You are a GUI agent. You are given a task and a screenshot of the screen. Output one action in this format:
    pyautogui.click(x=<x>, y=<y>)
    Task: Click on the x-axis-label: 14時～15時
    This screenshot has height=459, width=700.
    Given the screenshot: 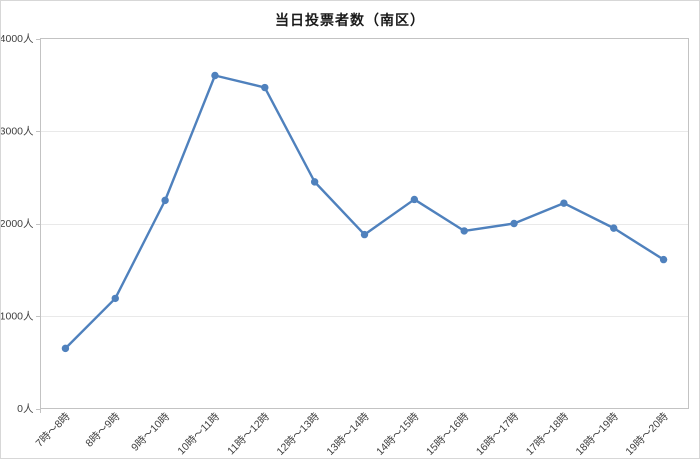 What is the action you would take?
    pyautogui.click(x=398, y=434)
    